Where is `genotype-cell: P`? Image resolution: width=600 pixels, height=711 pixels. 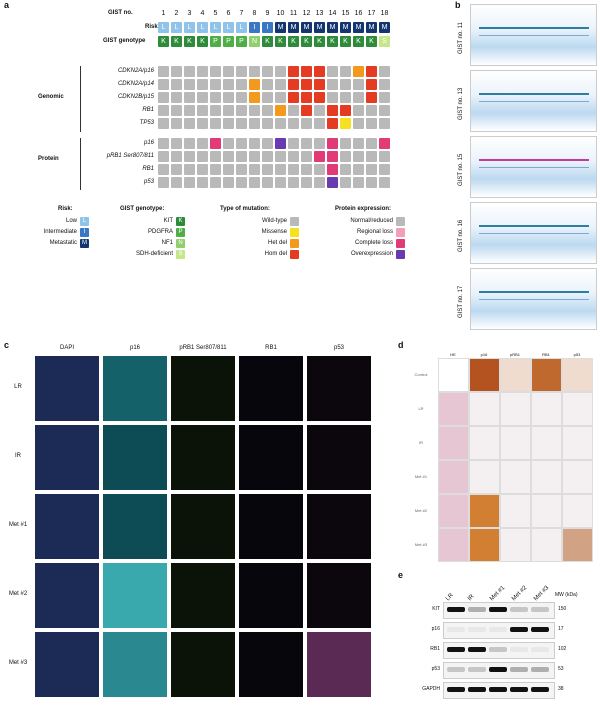 genotype-cell: P is located at coordinates (215, 41).